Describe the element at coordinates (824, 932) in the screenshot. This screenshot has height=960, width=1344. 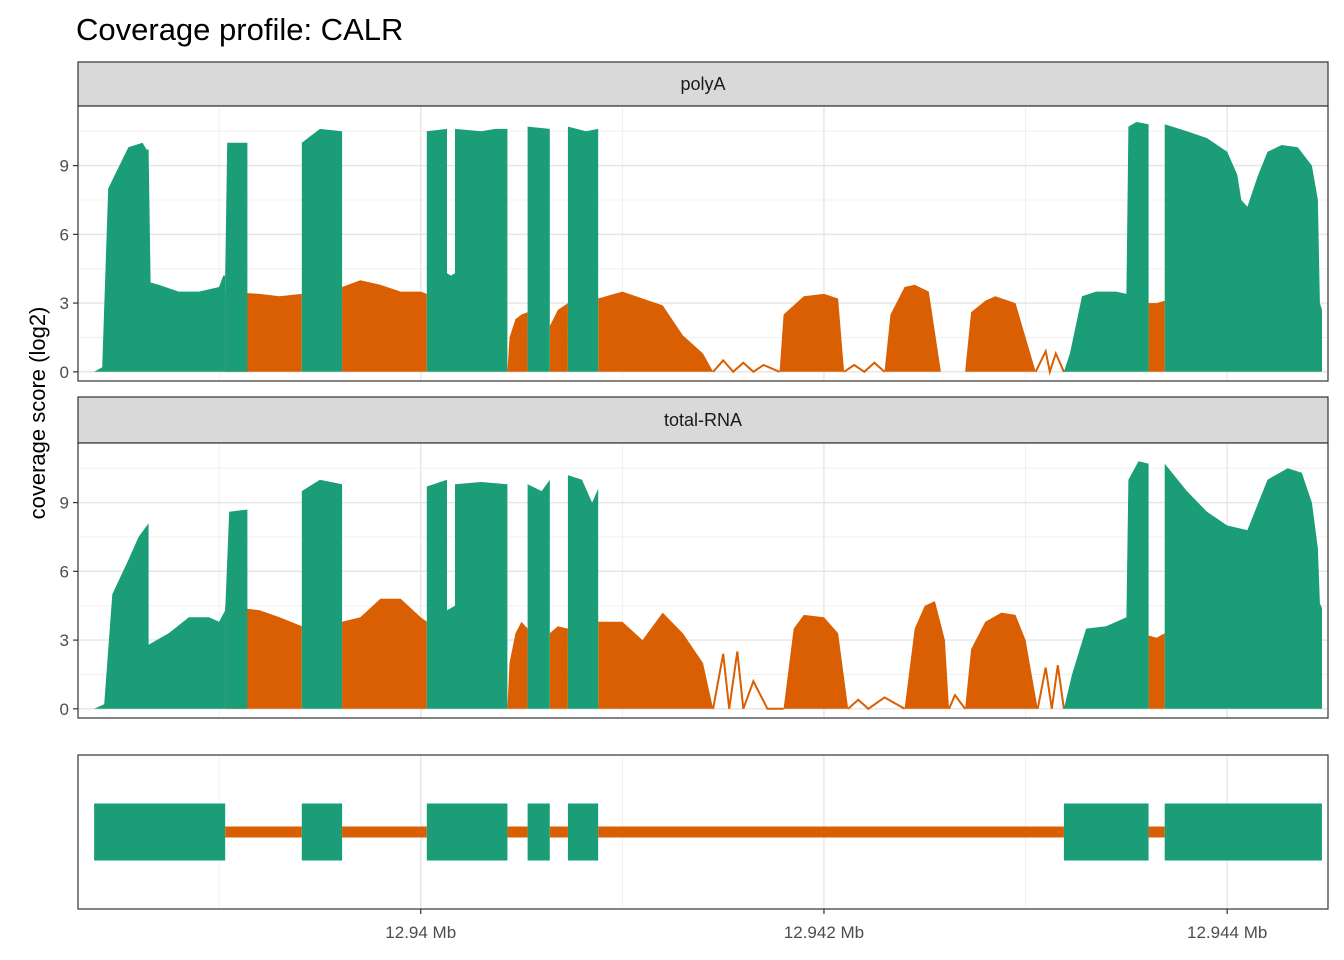
I see `x-tick-label: 12.942 Mb` at that location.